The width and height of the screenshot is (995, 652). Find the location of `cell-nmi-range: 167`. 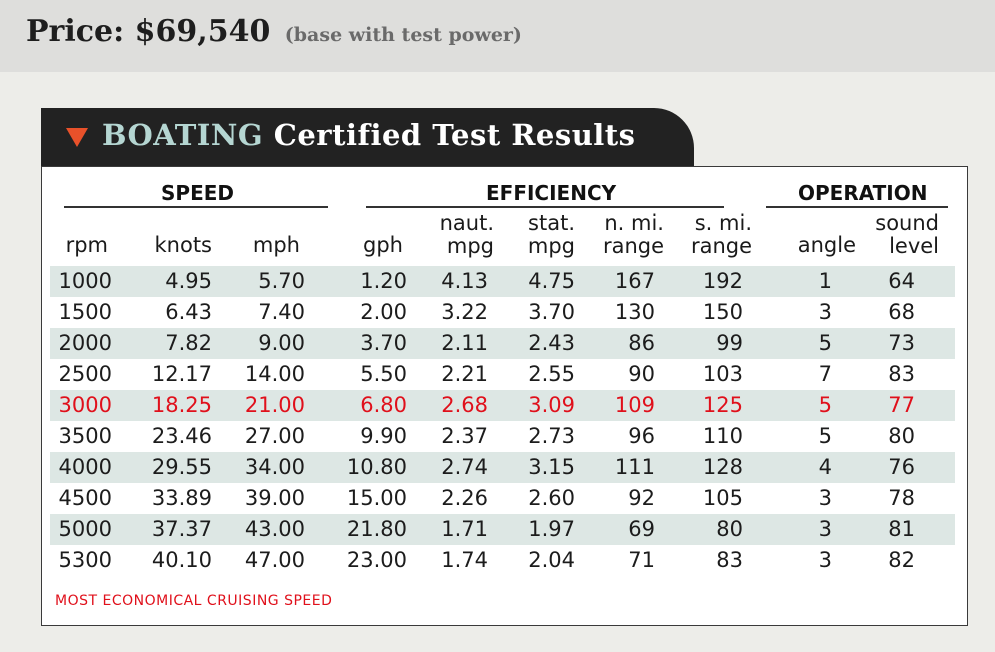

cell-nmi-range: 167 is located at coordinates (634, 281).